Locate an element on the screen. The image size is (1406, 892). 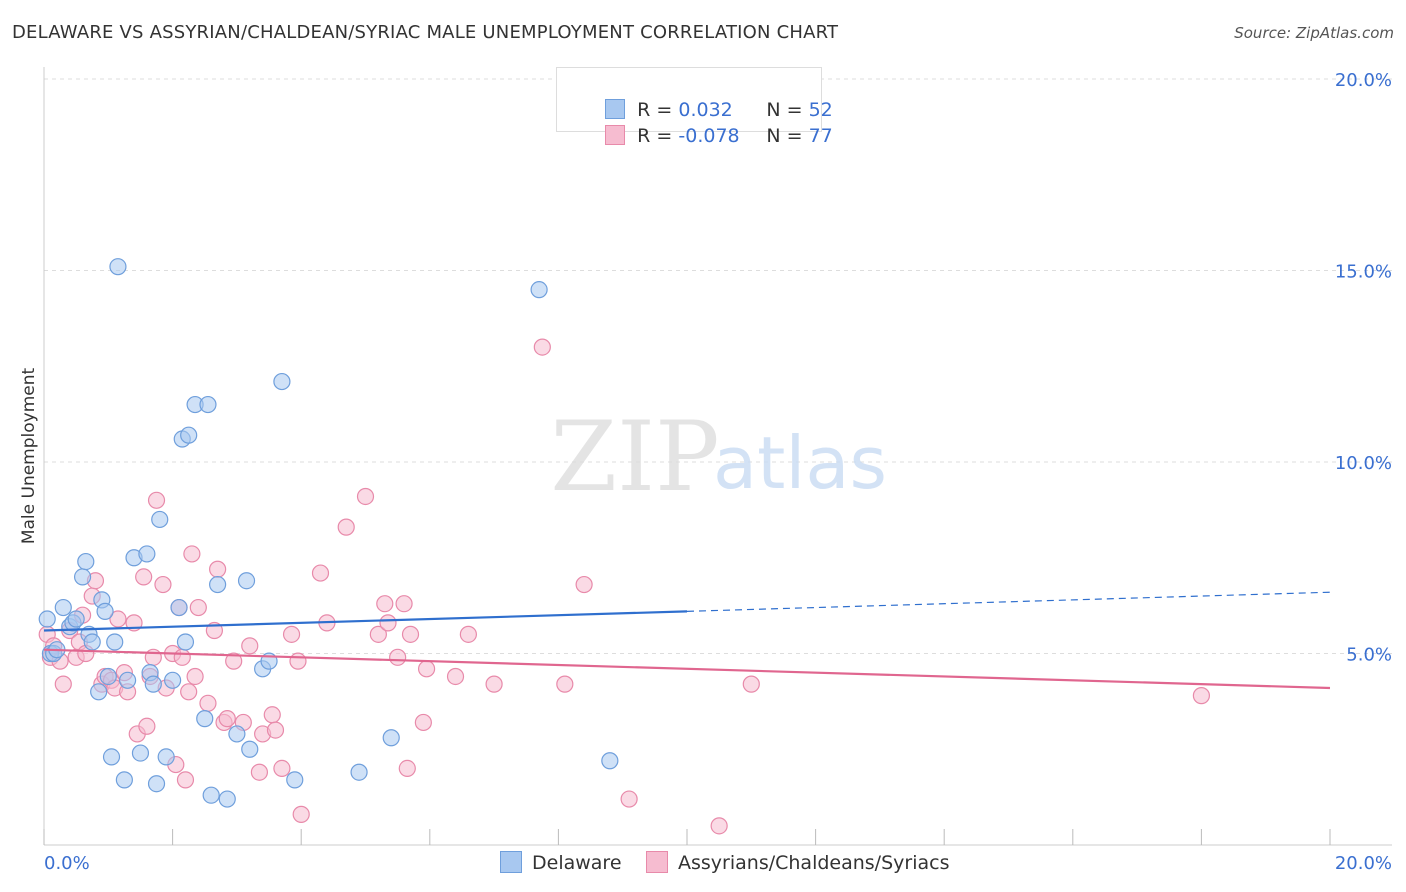
legend-item-assyrians: Assyrians/Chaldeans/Syriacs is located at coordinates (797, 862).